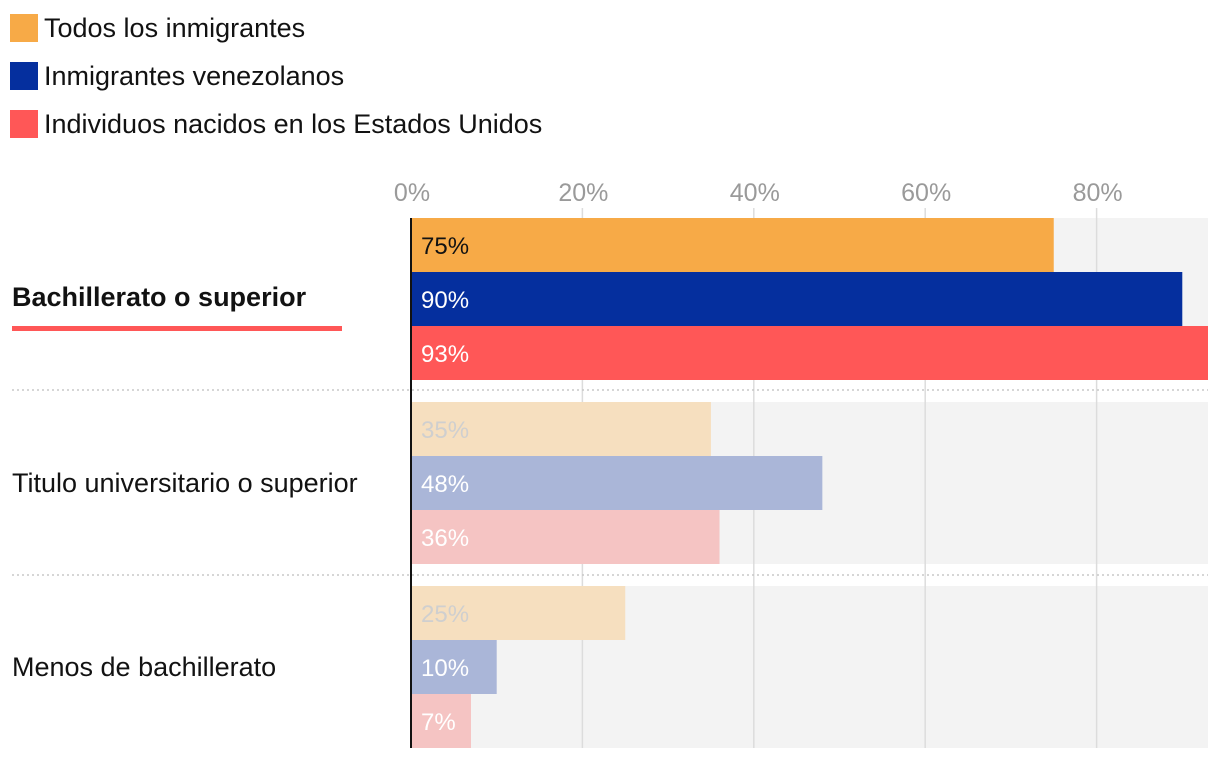 The height and width of the screenshot is (758, 1220). What do you see at coordinates (293, 124) in the screenshot?
I see `legend-label-us-born: Individuos nacidos en los Estados Unidos` at bounding box center [293, 124].